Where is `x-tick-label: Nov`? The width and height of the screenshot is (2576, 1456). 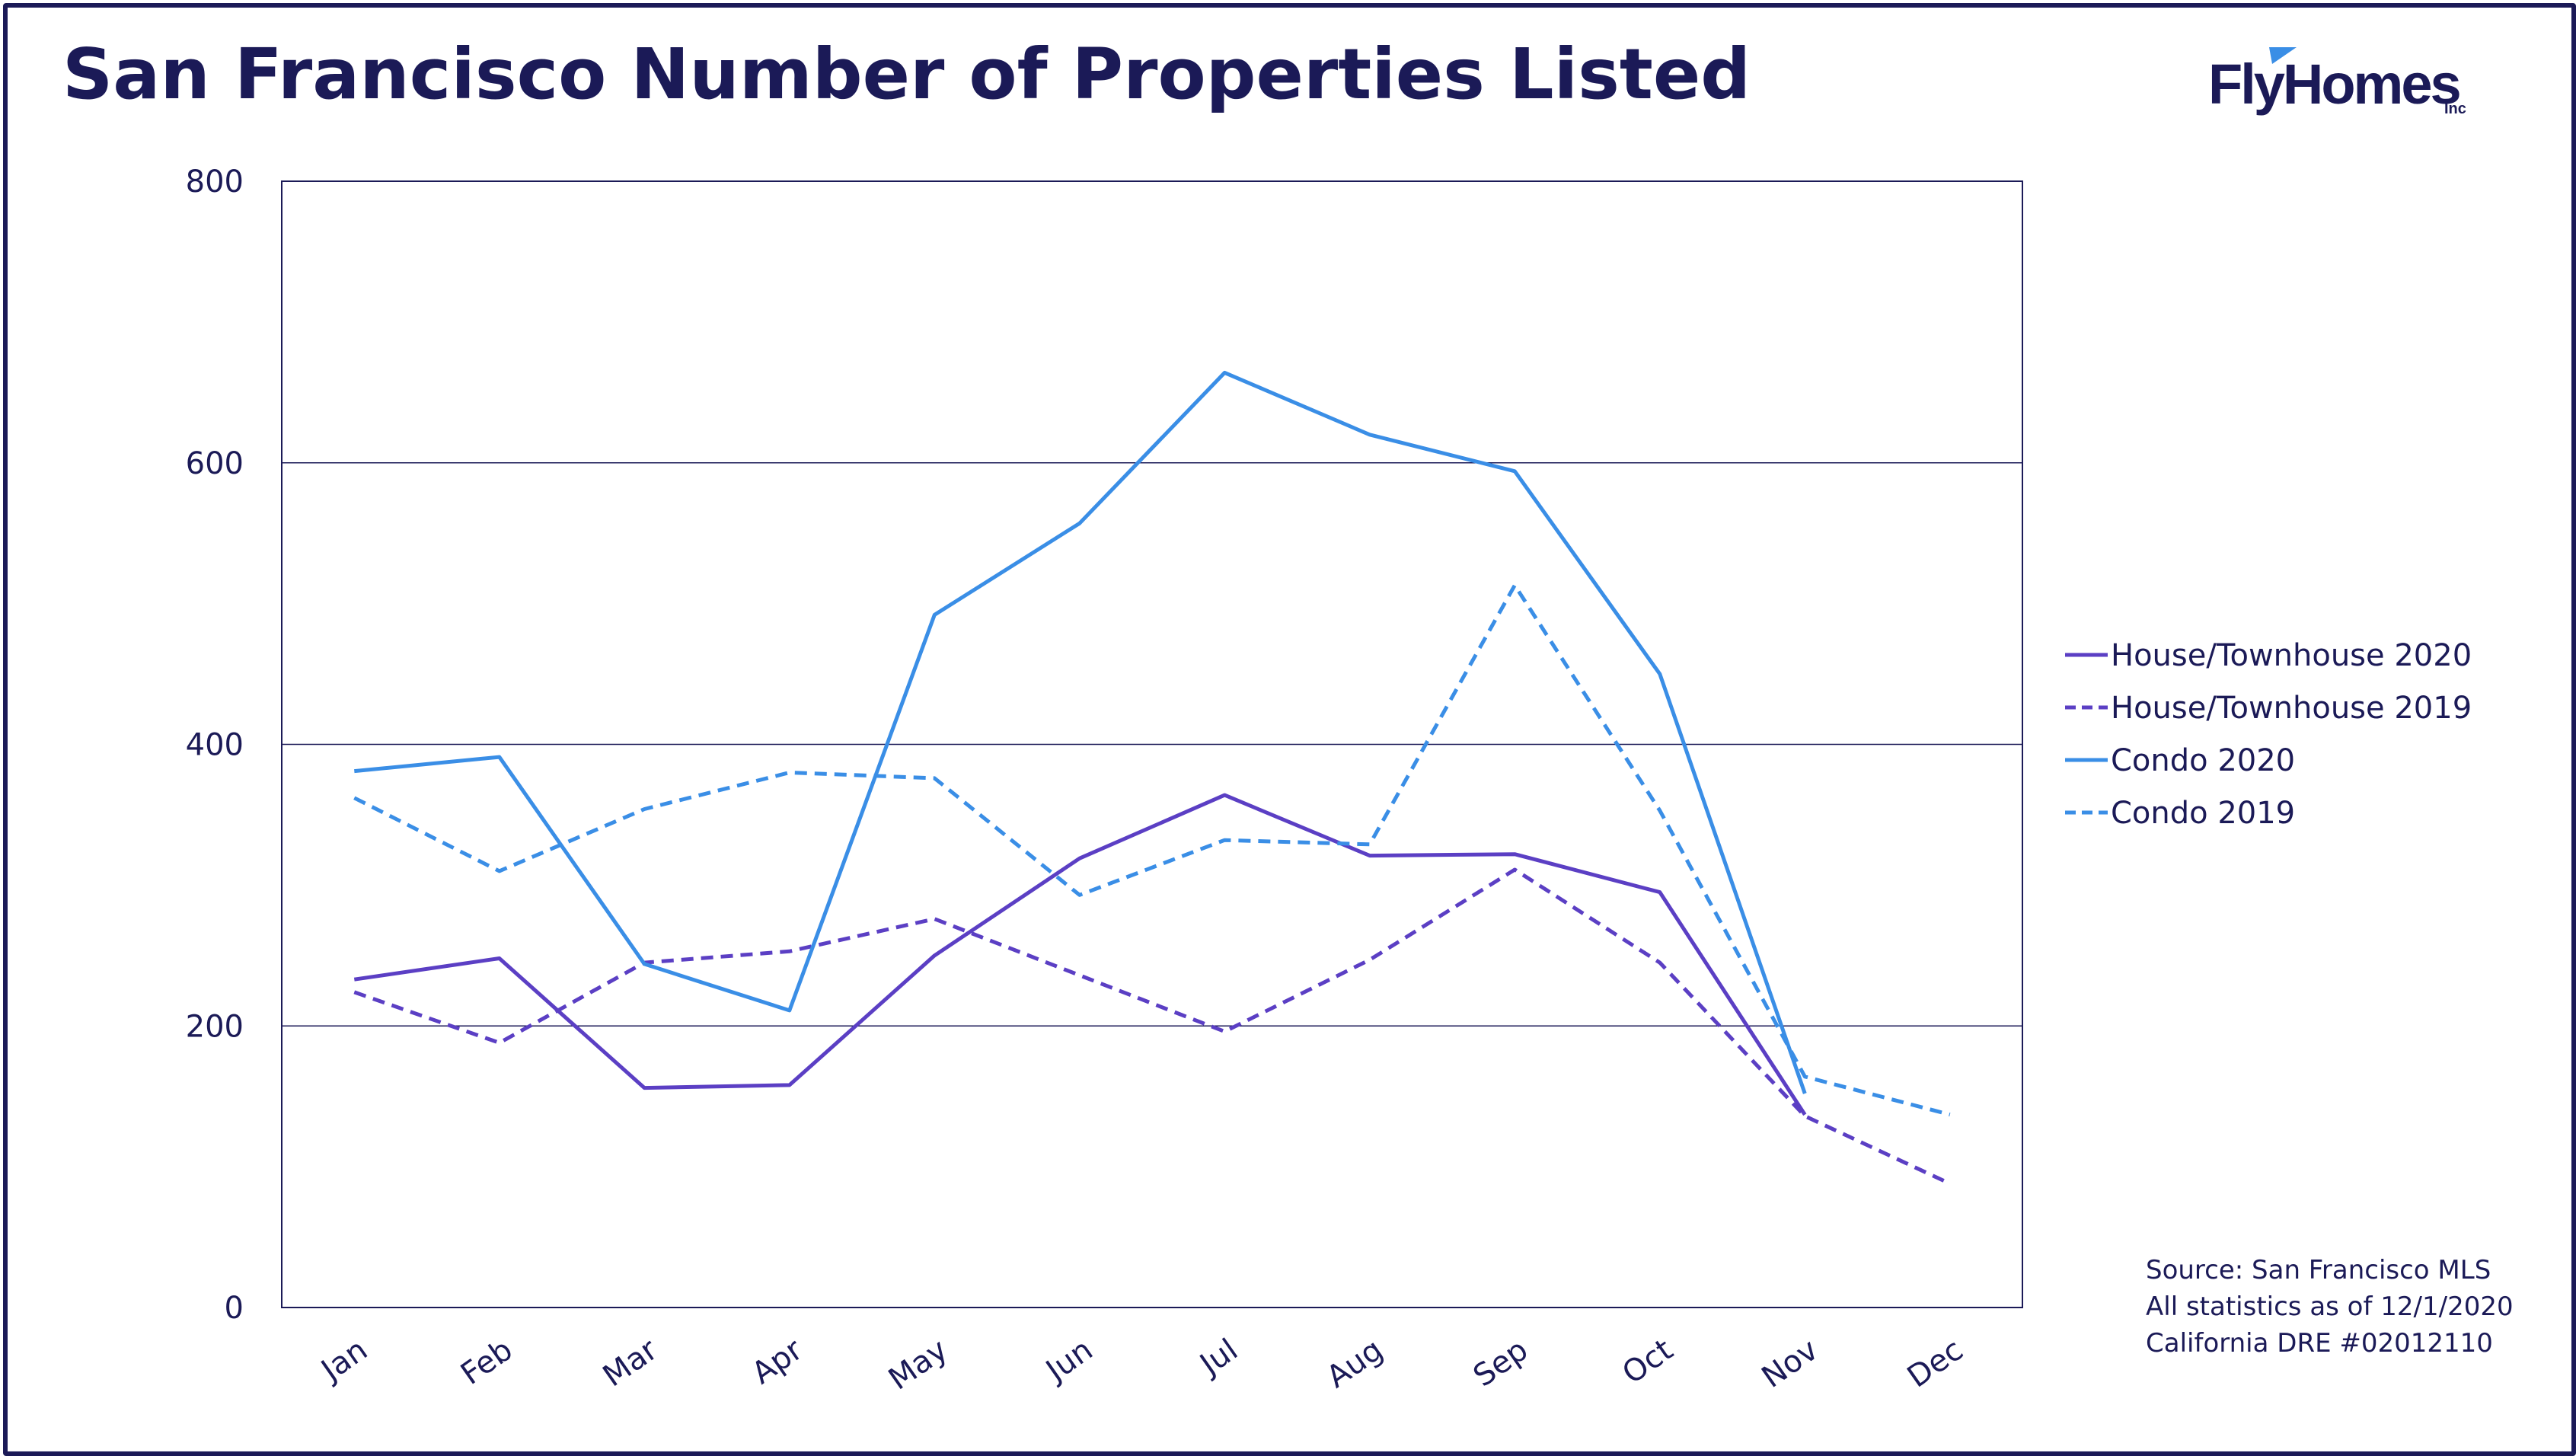
x-tick-label: Nov is located at coordinates (1790, 1364).